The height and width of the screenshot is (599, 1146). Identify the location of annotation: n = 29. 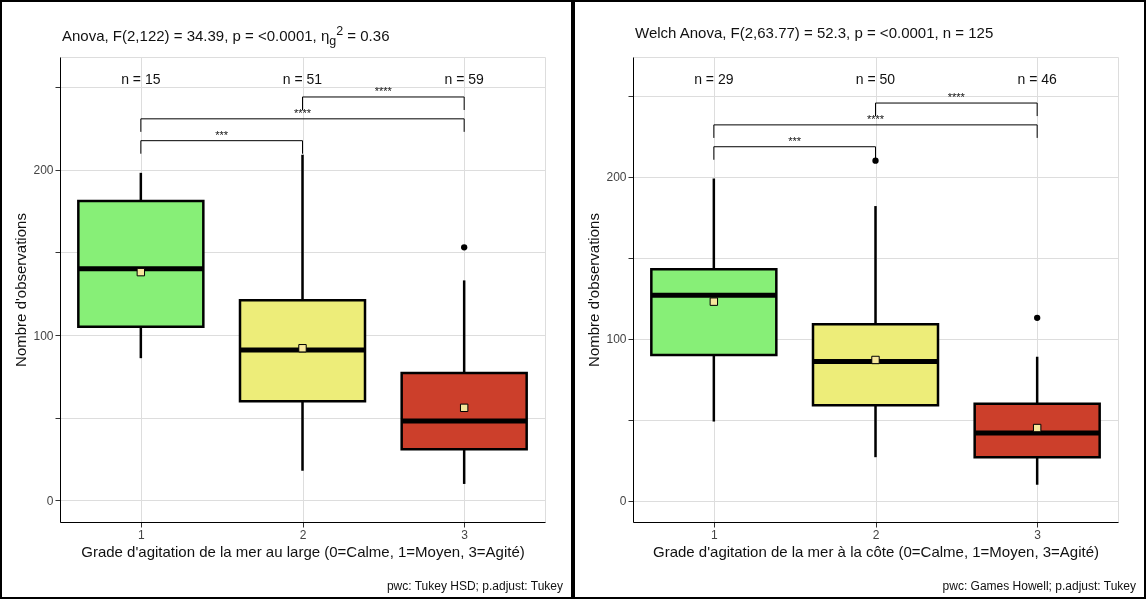
(714, 79).